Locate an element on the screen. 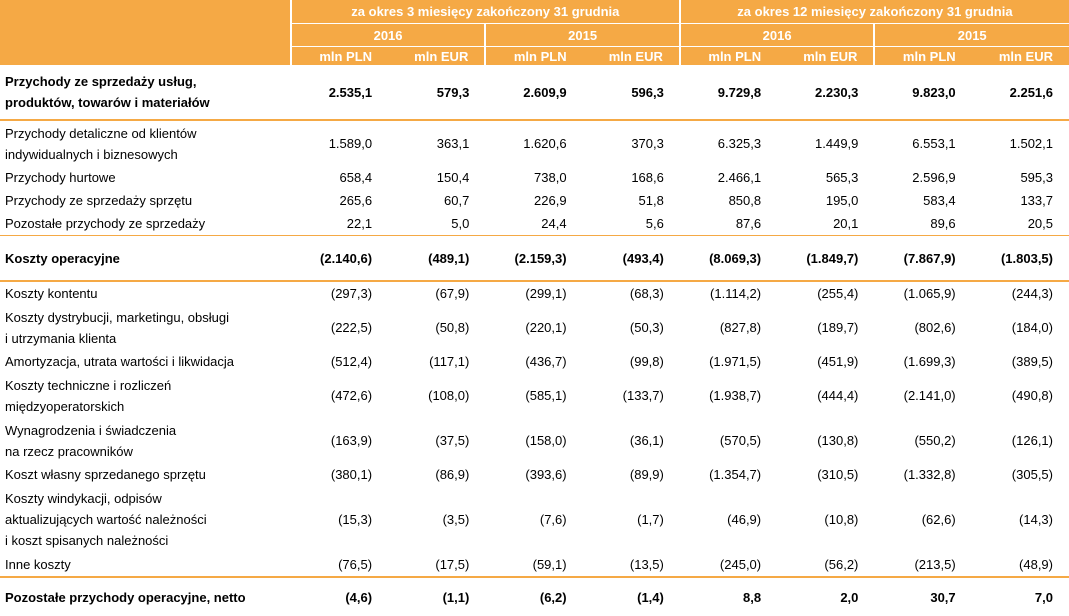 This screenshot has width=1069, height=616. cell-value: (15,3) is located at coordinates (355, 519).